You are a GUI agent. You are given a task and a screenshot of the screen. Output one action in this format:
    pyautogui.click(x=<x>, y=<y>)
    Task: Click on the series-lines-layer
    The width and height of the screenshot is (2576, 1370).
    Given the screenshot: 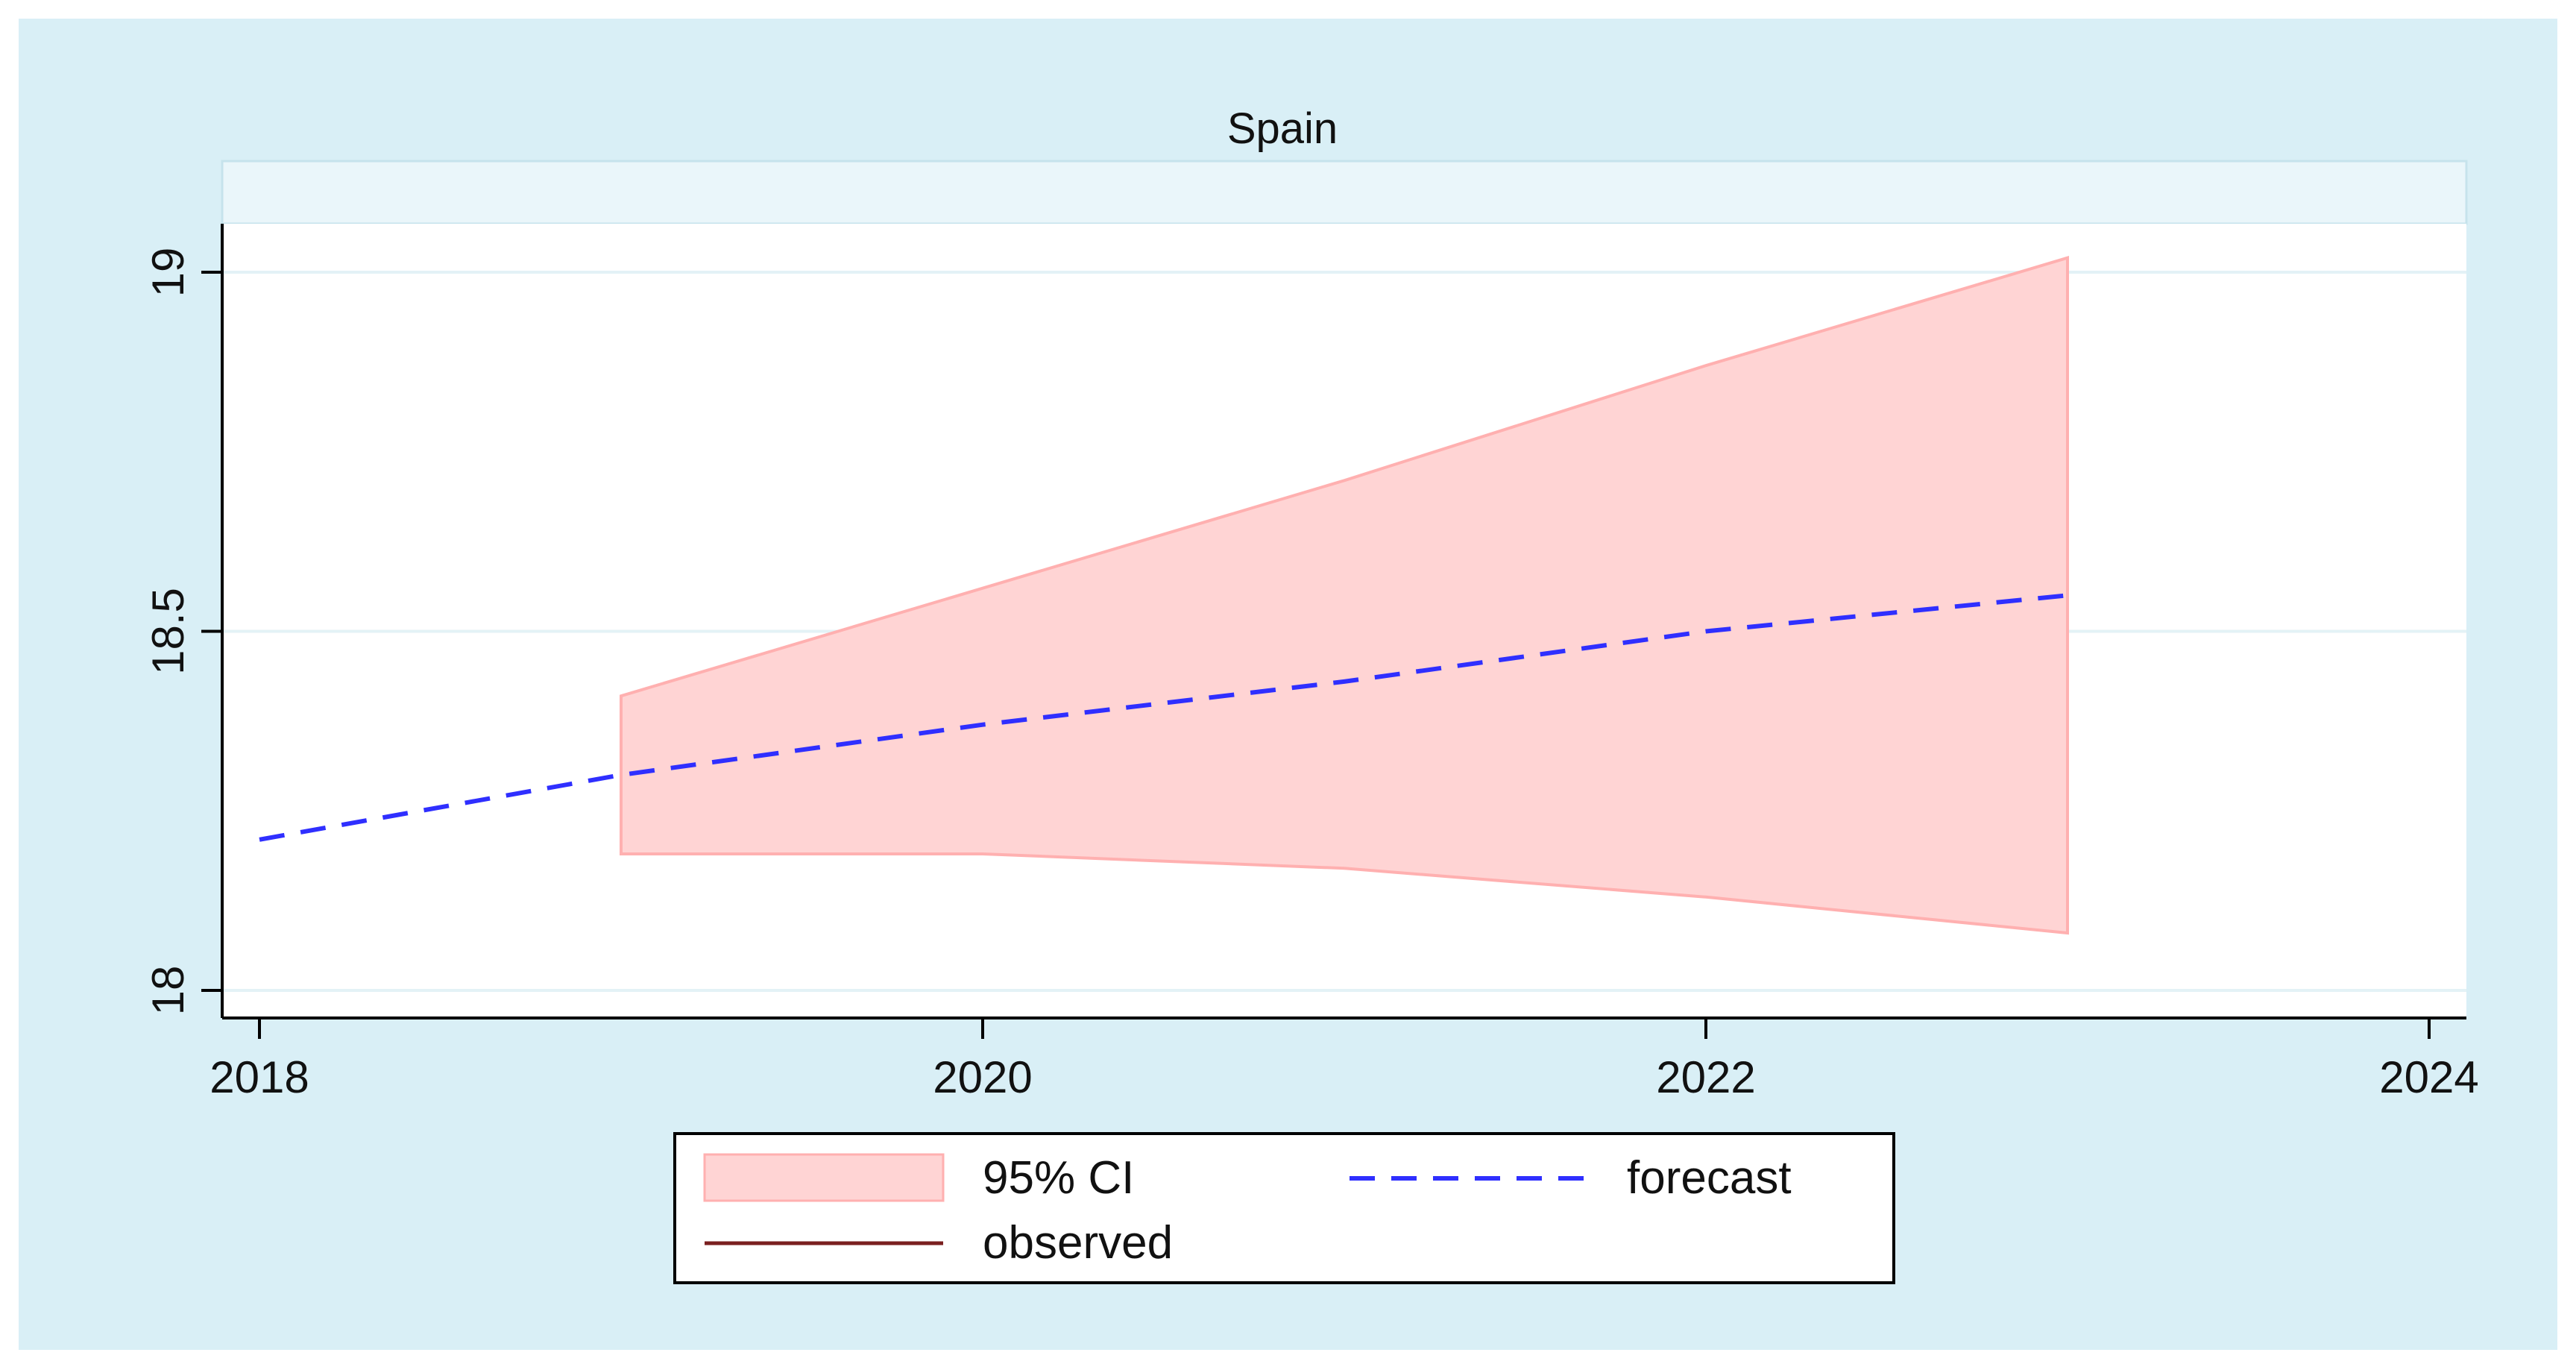 What is the action you would take?
    pyautogui.click(x=1163, y=717)
    